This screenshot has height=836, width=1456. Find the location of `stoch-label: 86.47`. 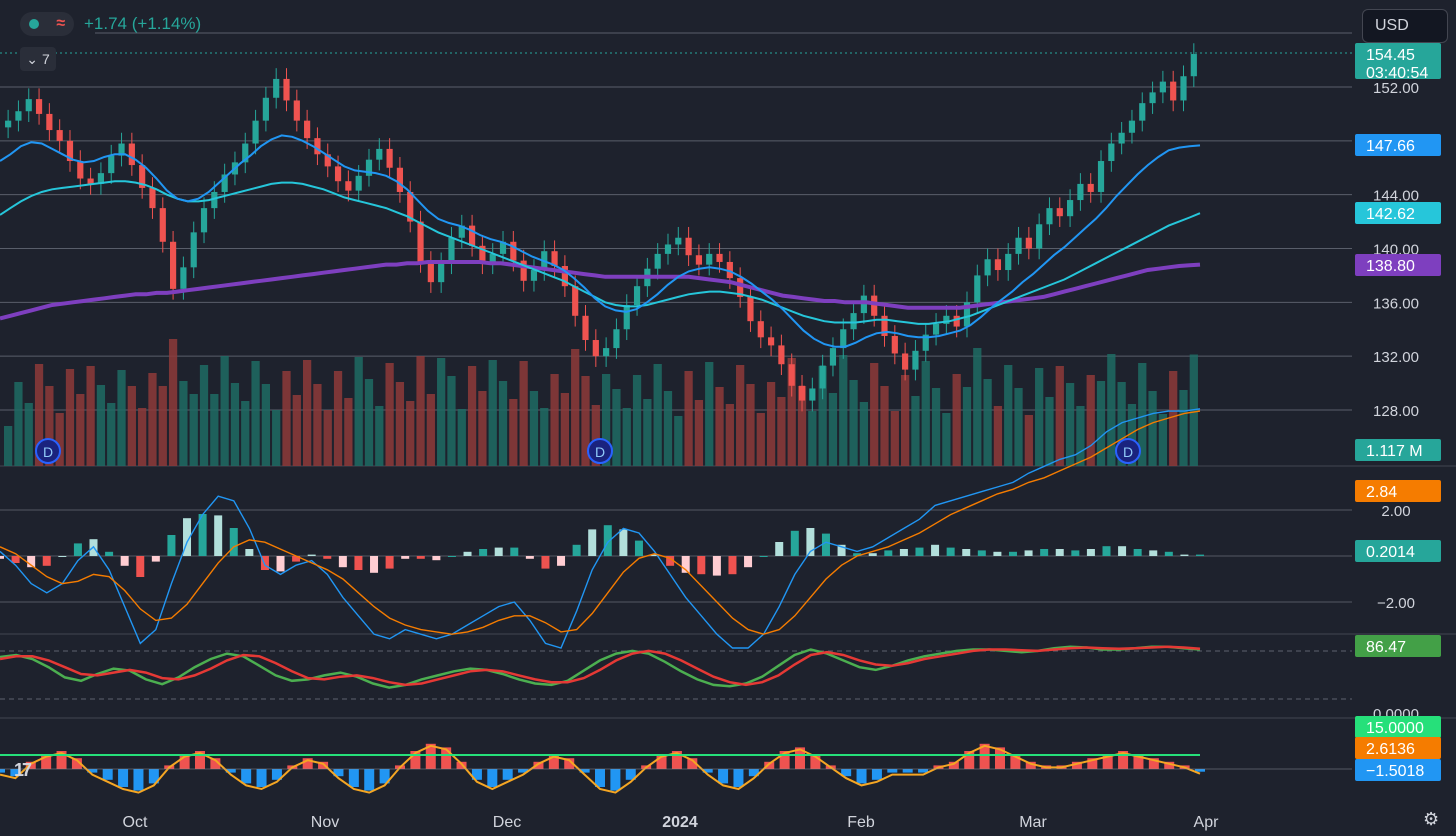

stoch-label: 86.47 is located at coordinates (1386, 647).